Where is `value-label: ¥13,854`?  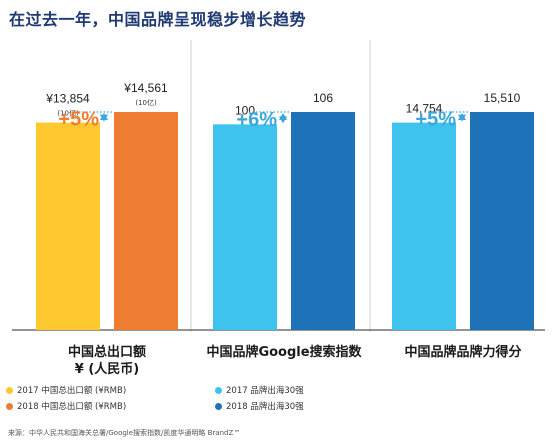
value-label: ¥13,854 is located at coordinates (67, 99).